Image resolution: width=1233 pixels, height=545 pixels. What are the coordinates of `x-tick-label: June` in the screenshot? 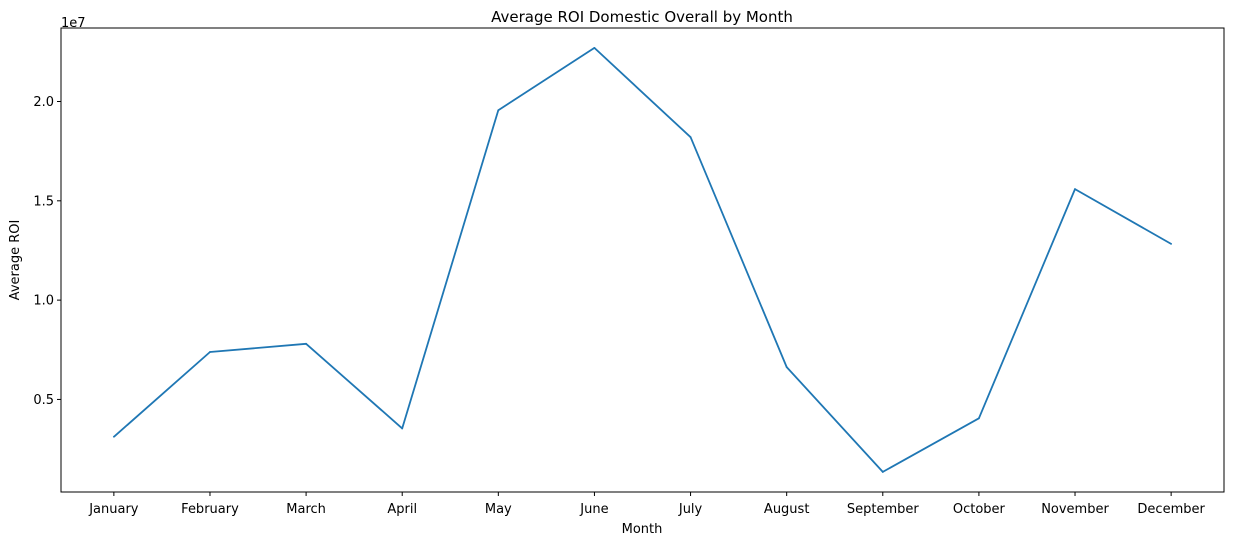 It's located at (593, 509).